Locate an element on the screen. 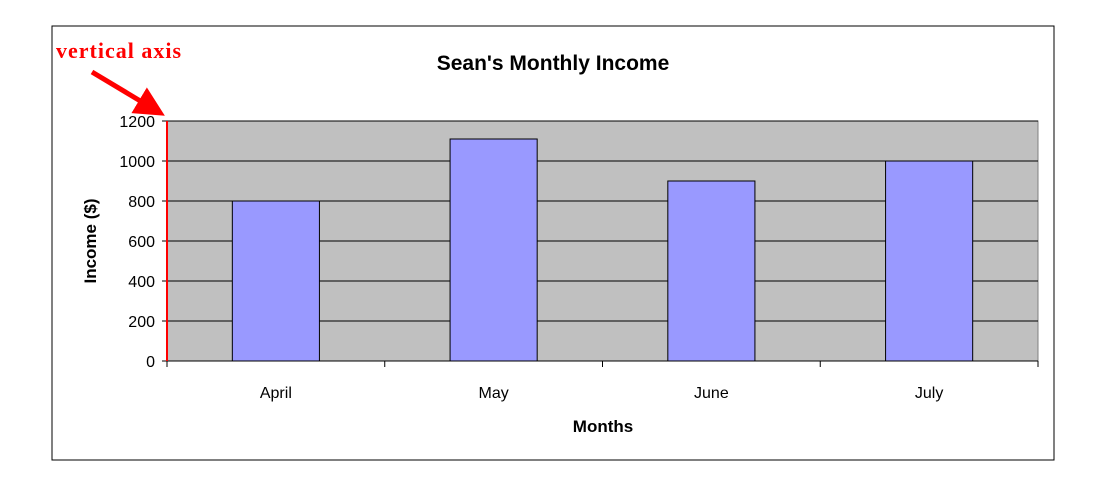 The image size is (1107, 488). bar-july is located at coordinates (929, 261).